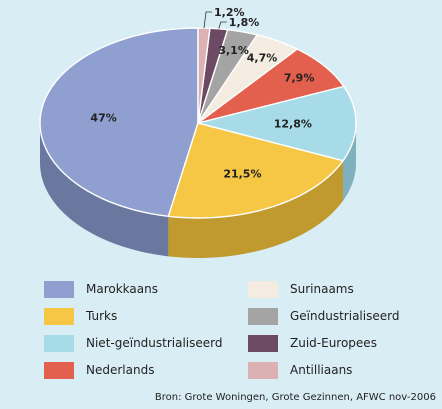 The height and width of the screenshot is (409, 442). I want to click on pie-slice-niet-geindustrialiseerd, so click(277, 123).